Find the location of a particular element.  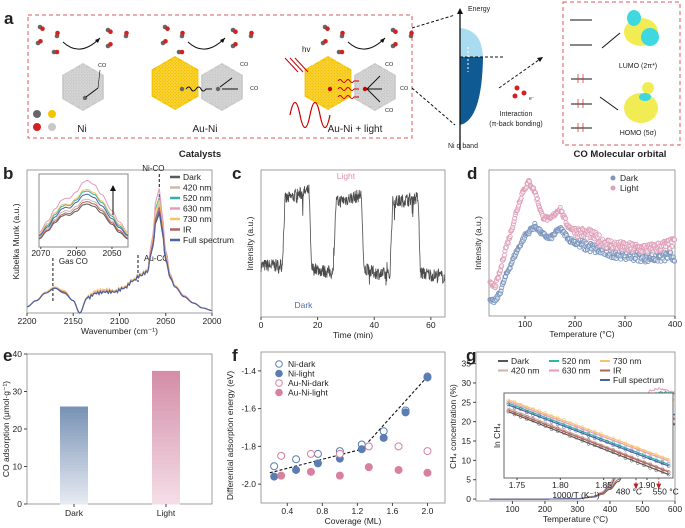

y-tick-label: 30 is located at coordinates (18, 392).